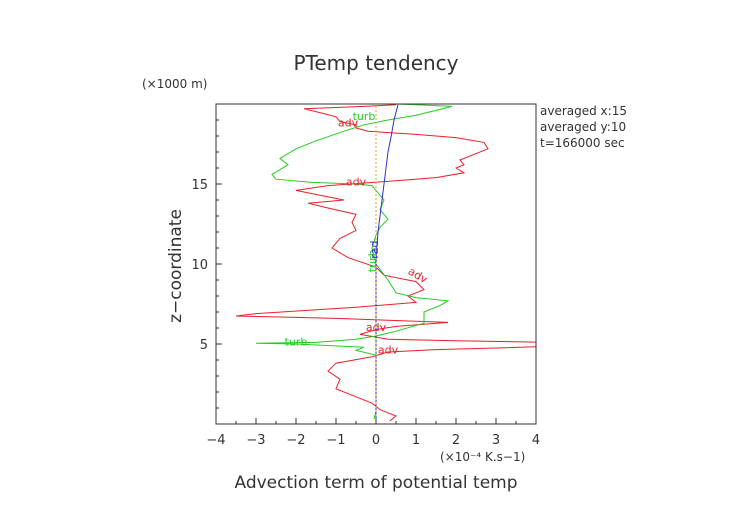 The image size is (752, 532). I want to click on x-tick-label: −1, so click(335, 440).